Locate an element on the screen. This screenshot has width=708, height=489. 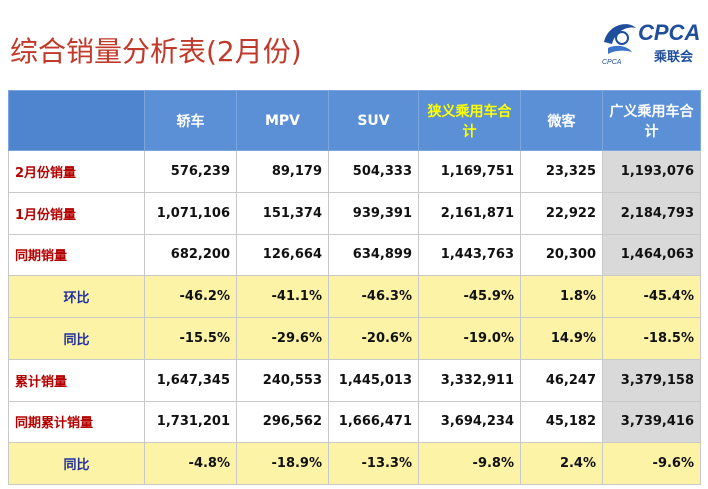
table-cell: -46.2% is located at coordinates (190, 296).